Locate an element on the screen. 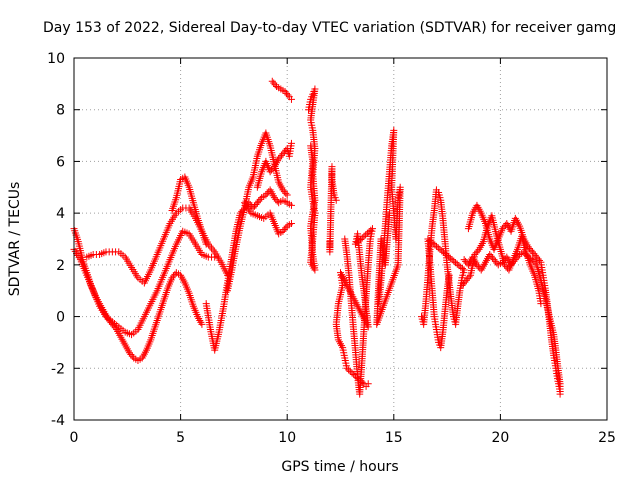 The width and height of the screenshot is (640, 480). x-tick-label: 15 is located at coordinates (394, 438).